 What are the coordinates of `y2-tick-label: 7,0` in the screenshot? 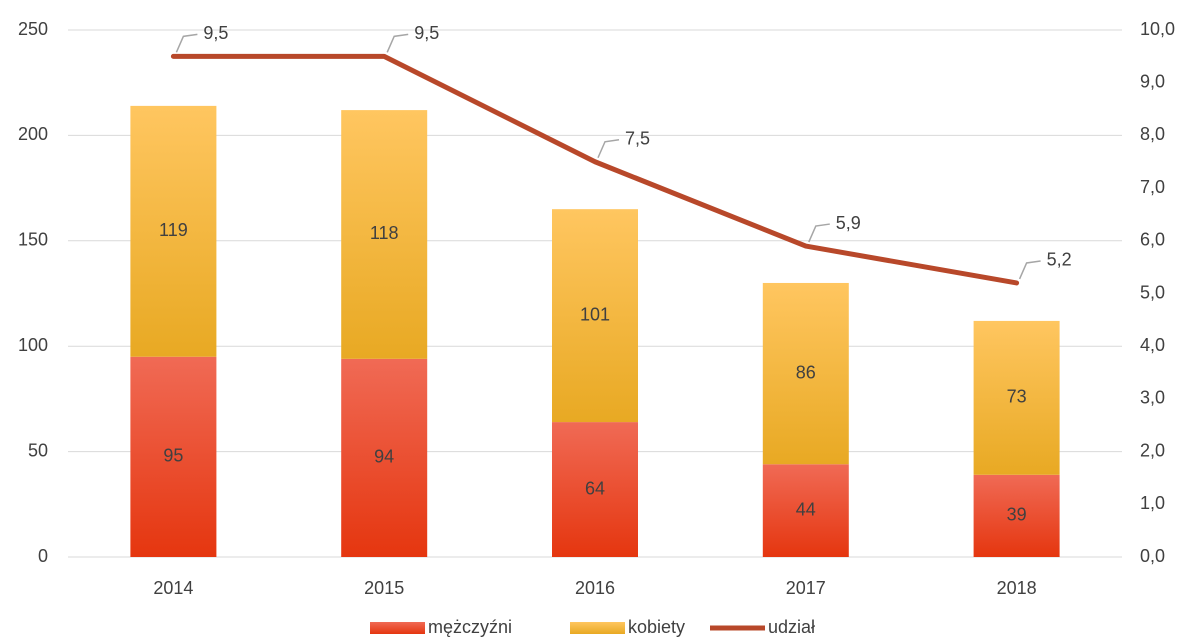 It's located at (1152, 187).